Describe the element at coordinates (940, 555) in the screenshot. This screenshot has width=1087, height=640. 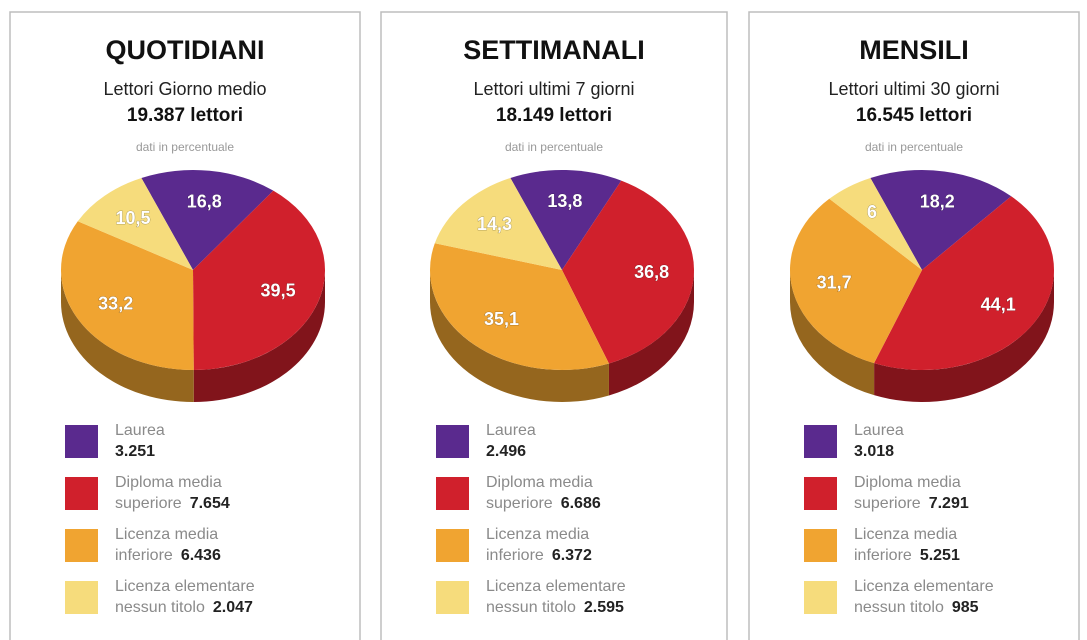
I see `legend-count: 5.251` at that location.